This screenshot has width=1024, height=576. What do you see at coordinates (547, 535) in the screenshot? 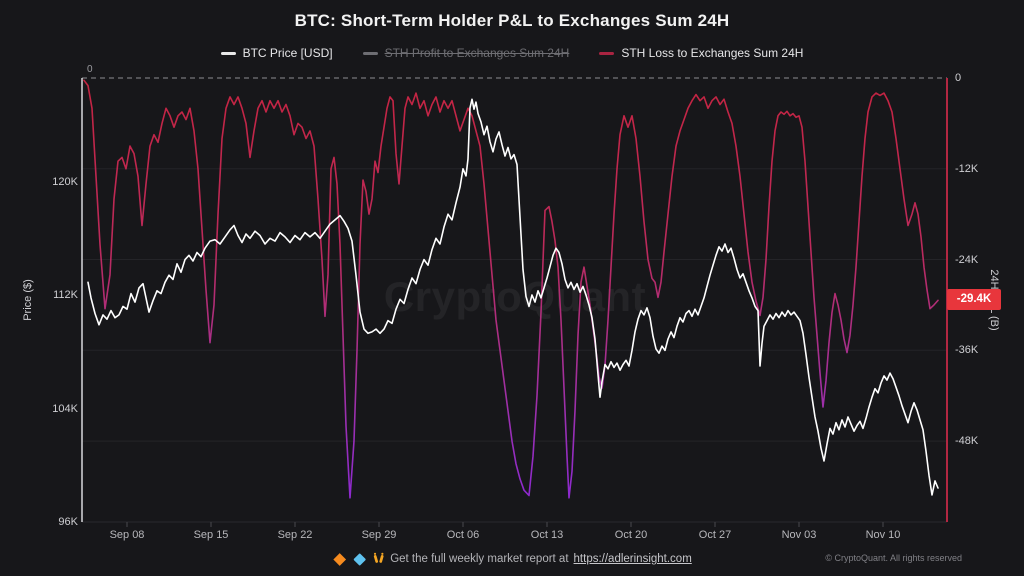
I see `x-tick-label: Oct 13` at bounding box center [547, 535].